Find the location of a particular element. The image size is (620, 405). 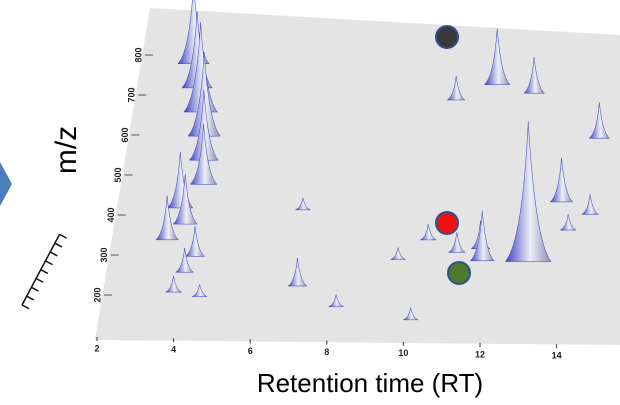

x-tick-label: 4 is located at coordinates (173, 350).